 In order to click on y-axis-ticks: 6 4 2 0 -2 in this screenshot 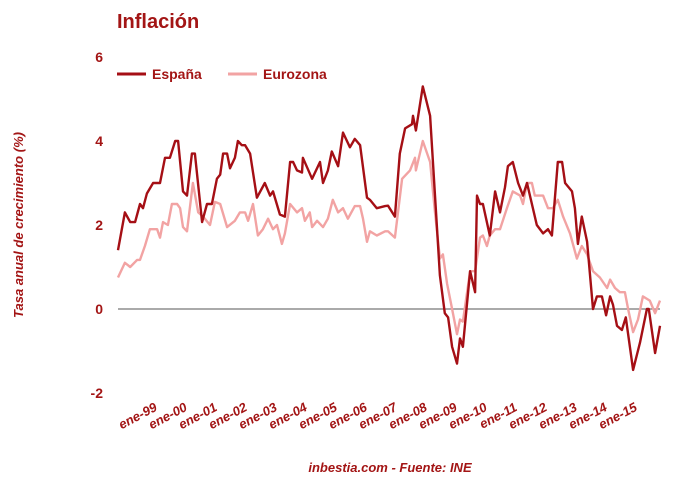, I will do `click(97, 225)`.